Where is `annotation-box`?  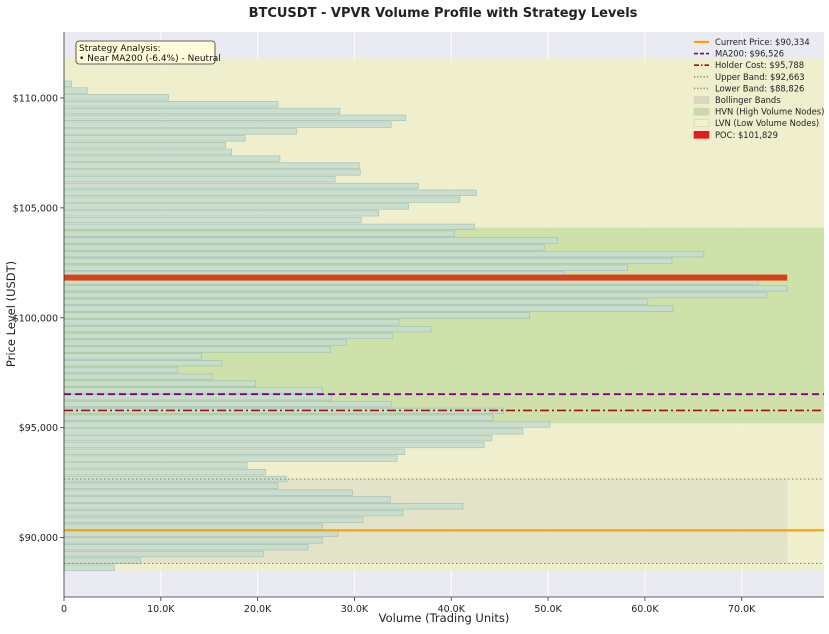 annotation-box is located at coordinates (145, 52).